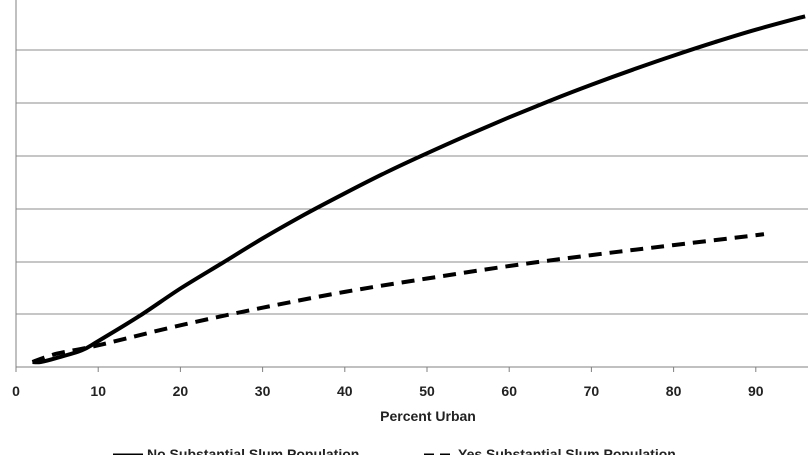 Image resolution: width=808 pixels, height=455 pixels. I want to click on x-tick-label-90: 90, so click(756, 391).